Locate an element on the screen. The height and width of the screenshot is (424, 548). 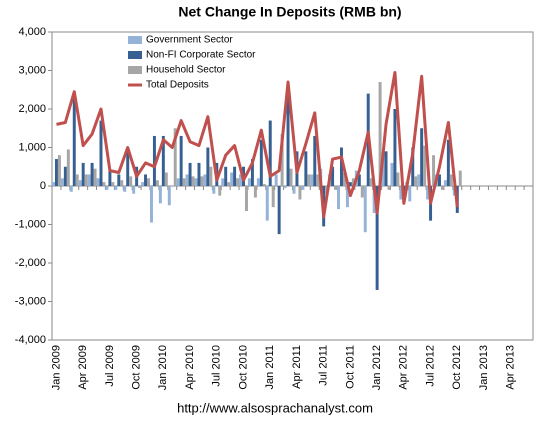
y-tick-label: -4,000 is located at coordinates (30, 340).